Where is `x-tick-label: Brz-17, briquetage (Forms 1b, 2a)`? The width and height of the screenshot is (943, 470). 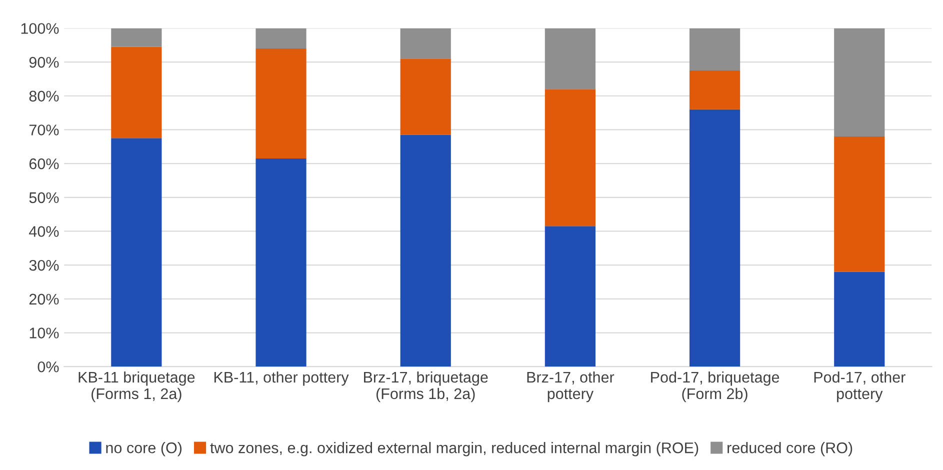 x-tick-label: Brz-17, briquetage (Forms 1b, 2a) is located at coordinates (426, 386).